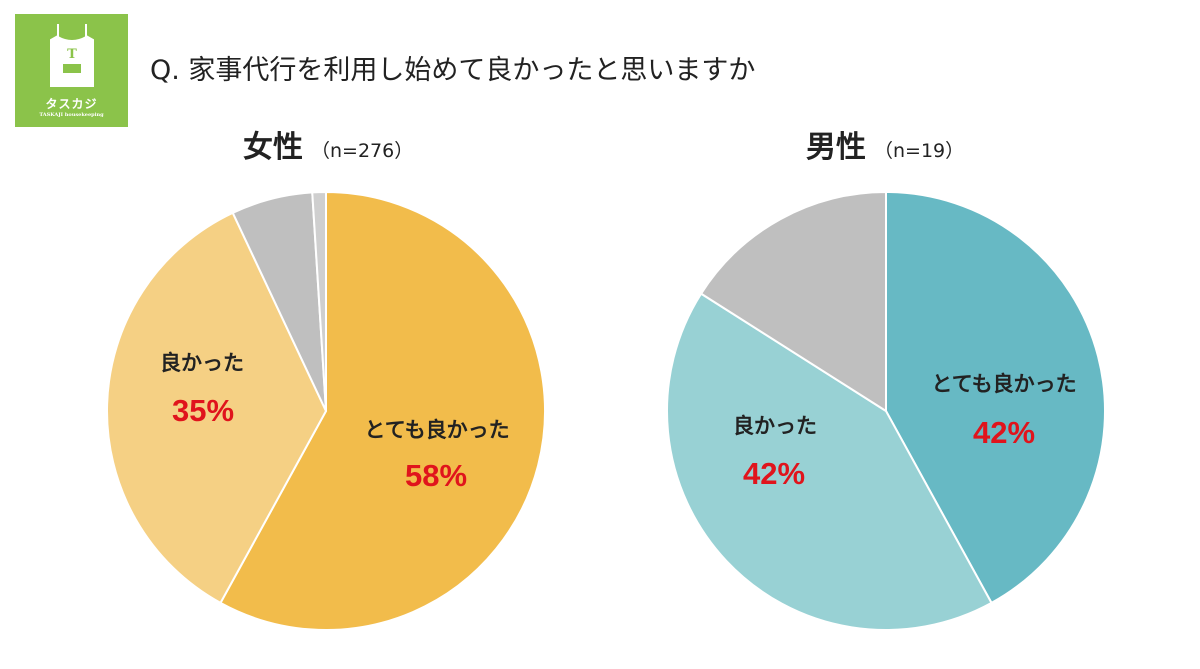 The image size is (1200, 669). I want to click on male-slice-percent-1: 42%, so click(774, 473).